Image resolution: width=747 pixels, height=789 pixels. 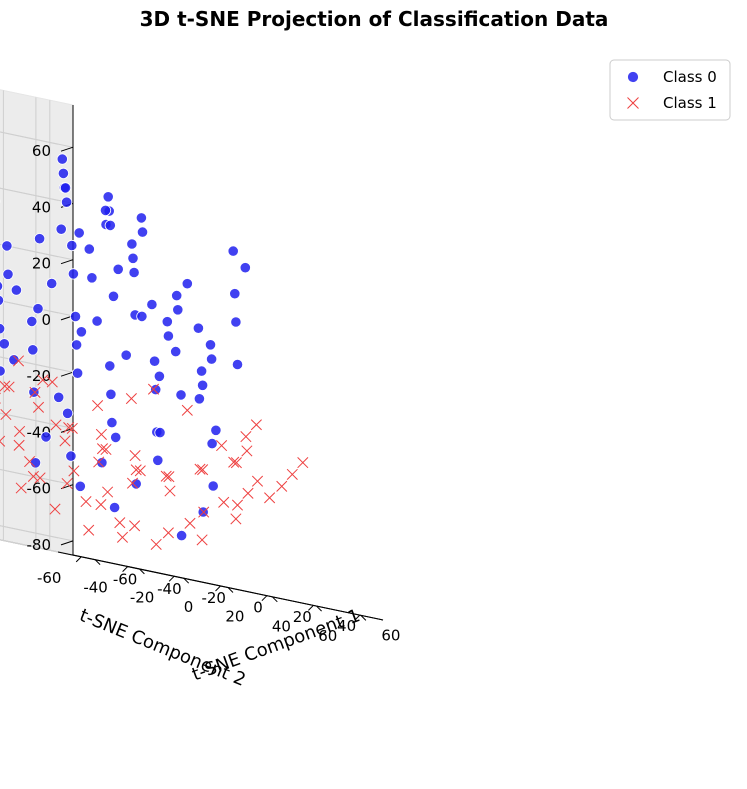 What do you see at coordinates (41, 151) in the screenshot?
I see `z-tick-label: 60` at bounding box center [41, 151].